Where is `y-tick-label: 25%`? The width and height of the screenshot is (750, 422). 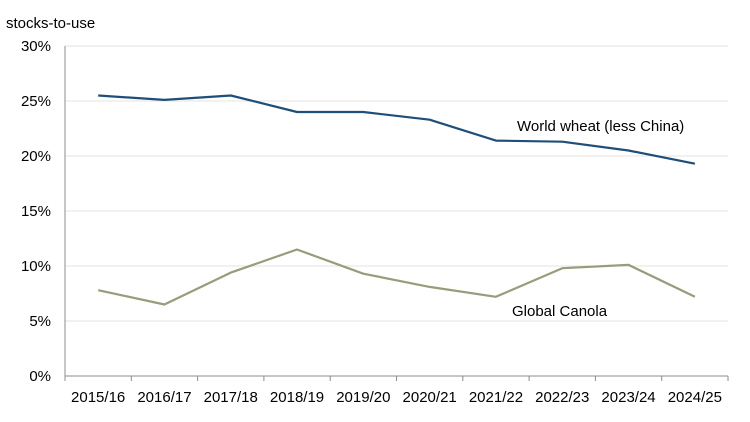
y-tick-label: 25% is located at coordinates (36, 101).